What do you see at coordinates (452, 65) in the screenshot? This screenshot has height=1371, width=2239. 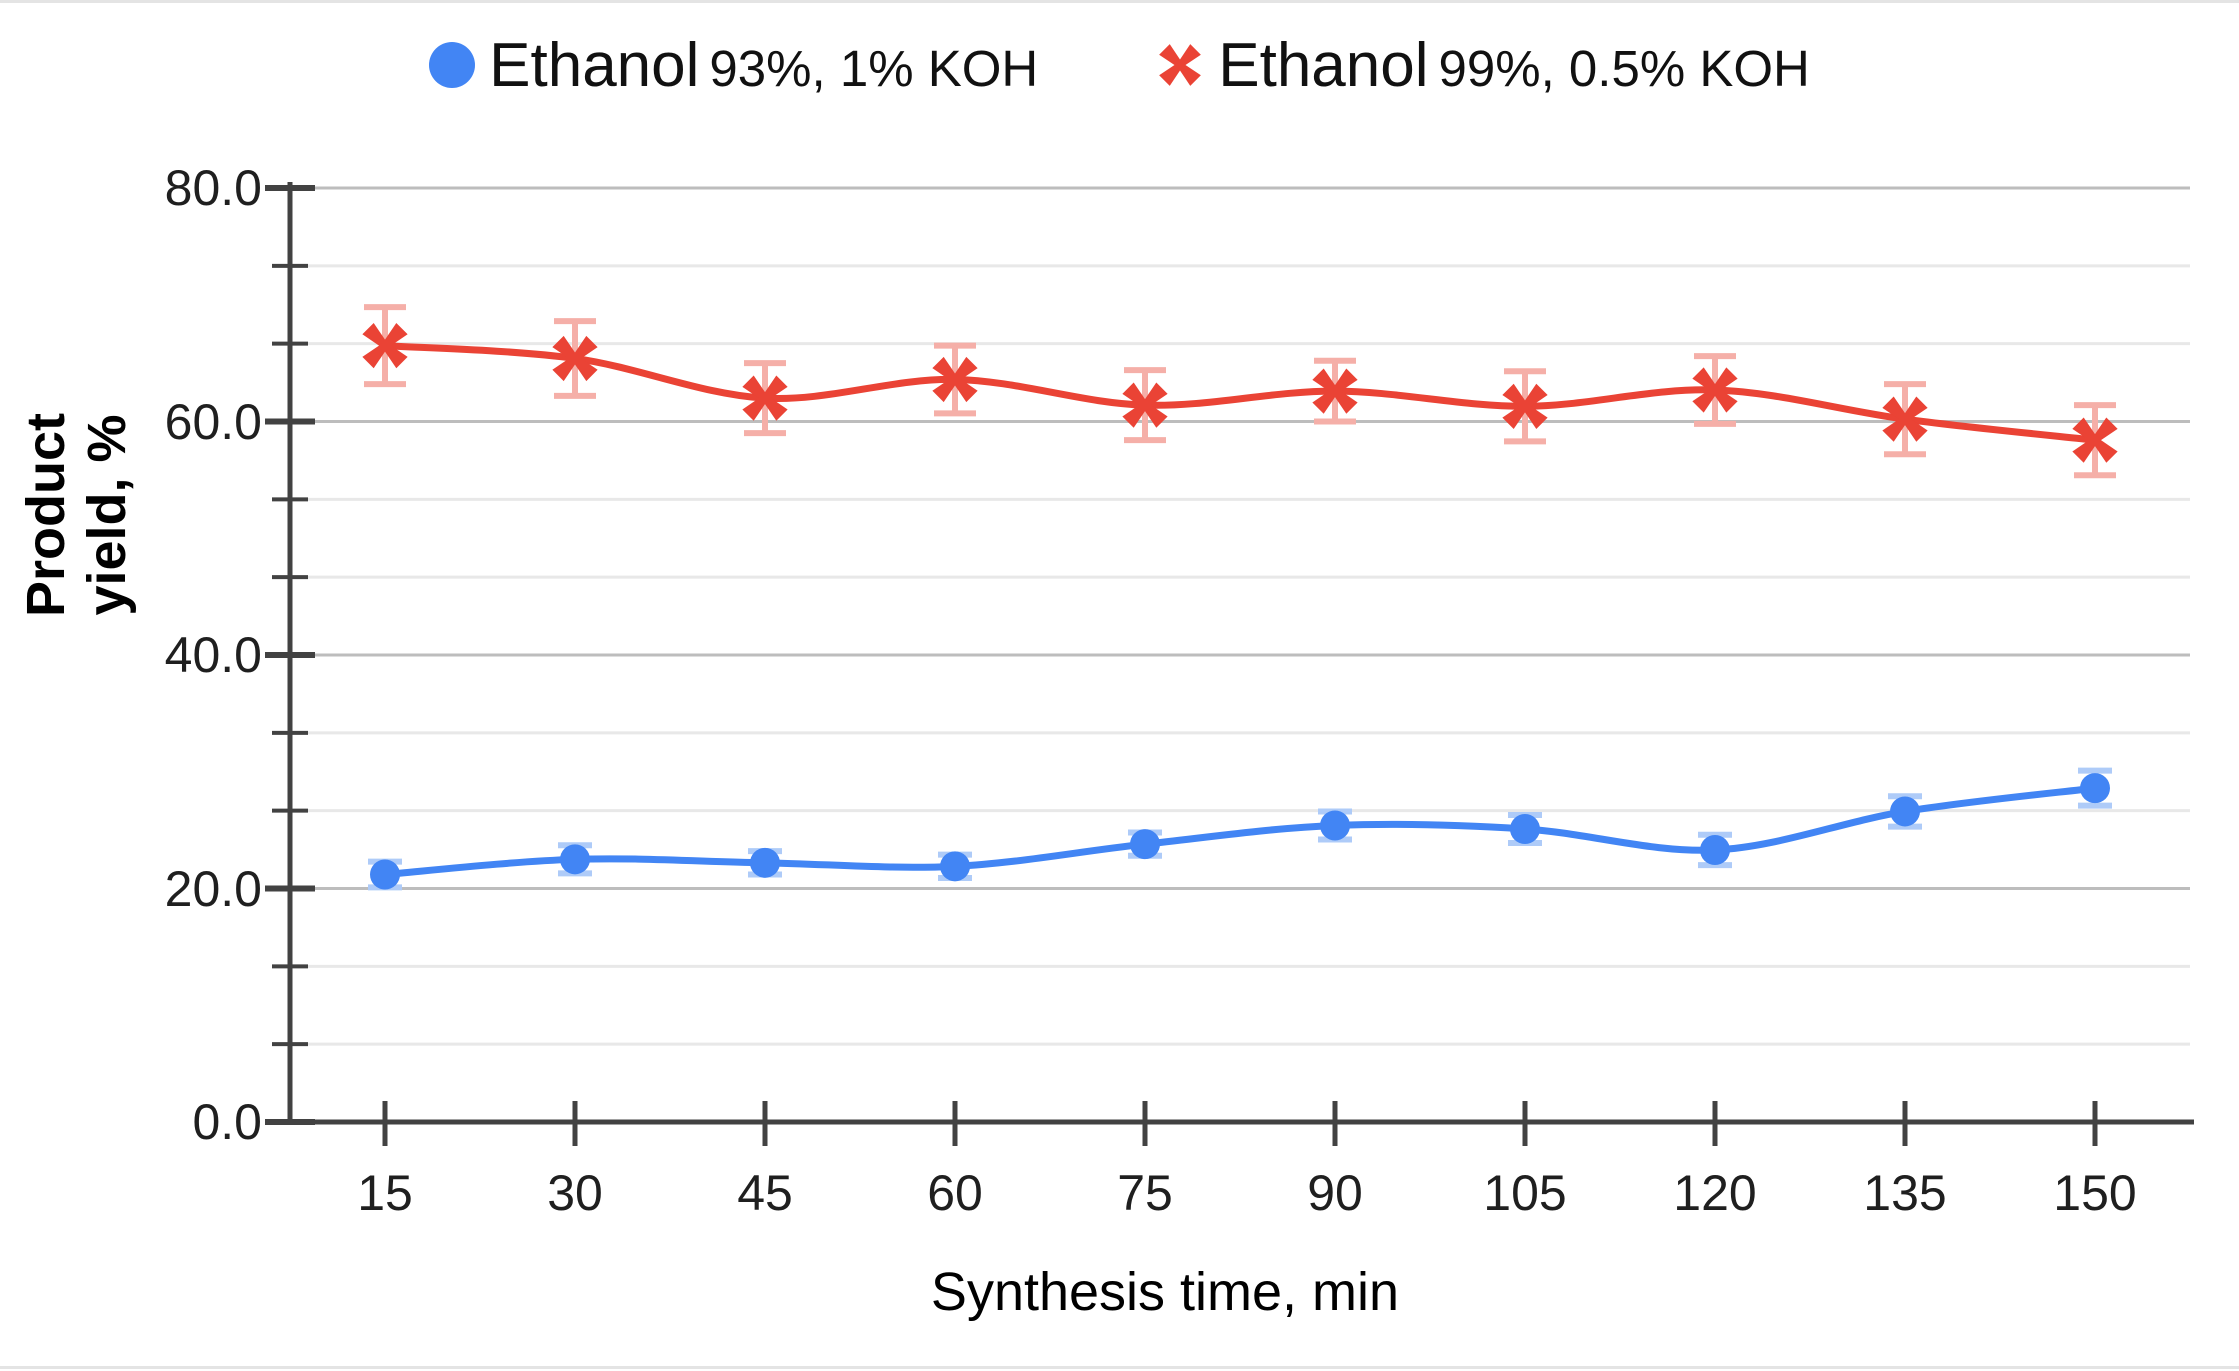 I see `blue-circle-marker-icon` at bounding box center [452, 65].